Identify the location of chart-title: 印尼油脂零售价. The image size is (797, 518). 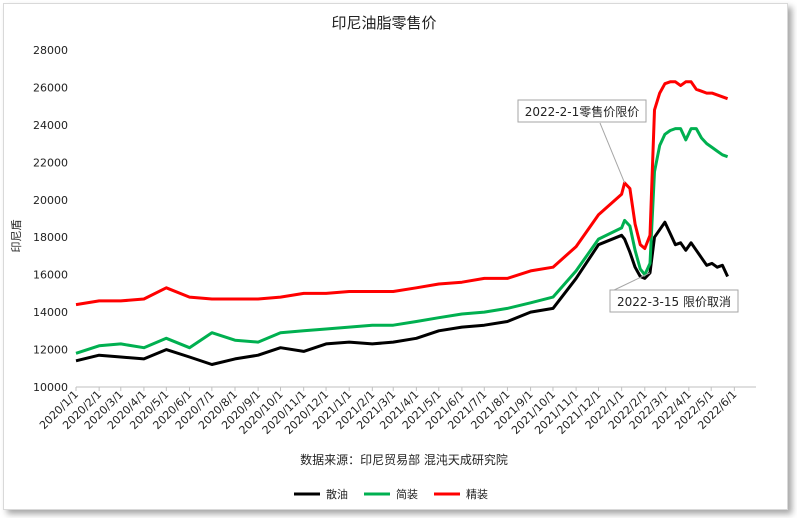
(383, 23).